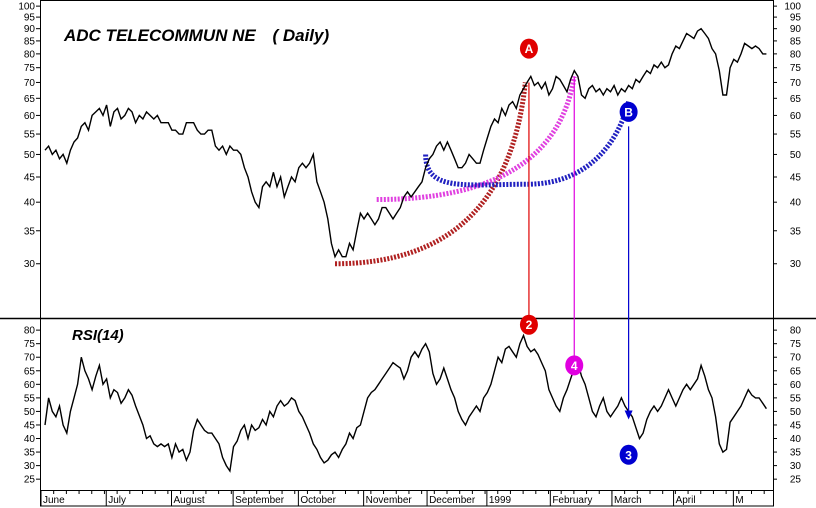 Image resolution: width=816 pixels, height=508 pixels. What do you see at coordinates (30, 177) in the screenshot?
I see `price-tick-label-left: 45` at bounding box center [30, 177].